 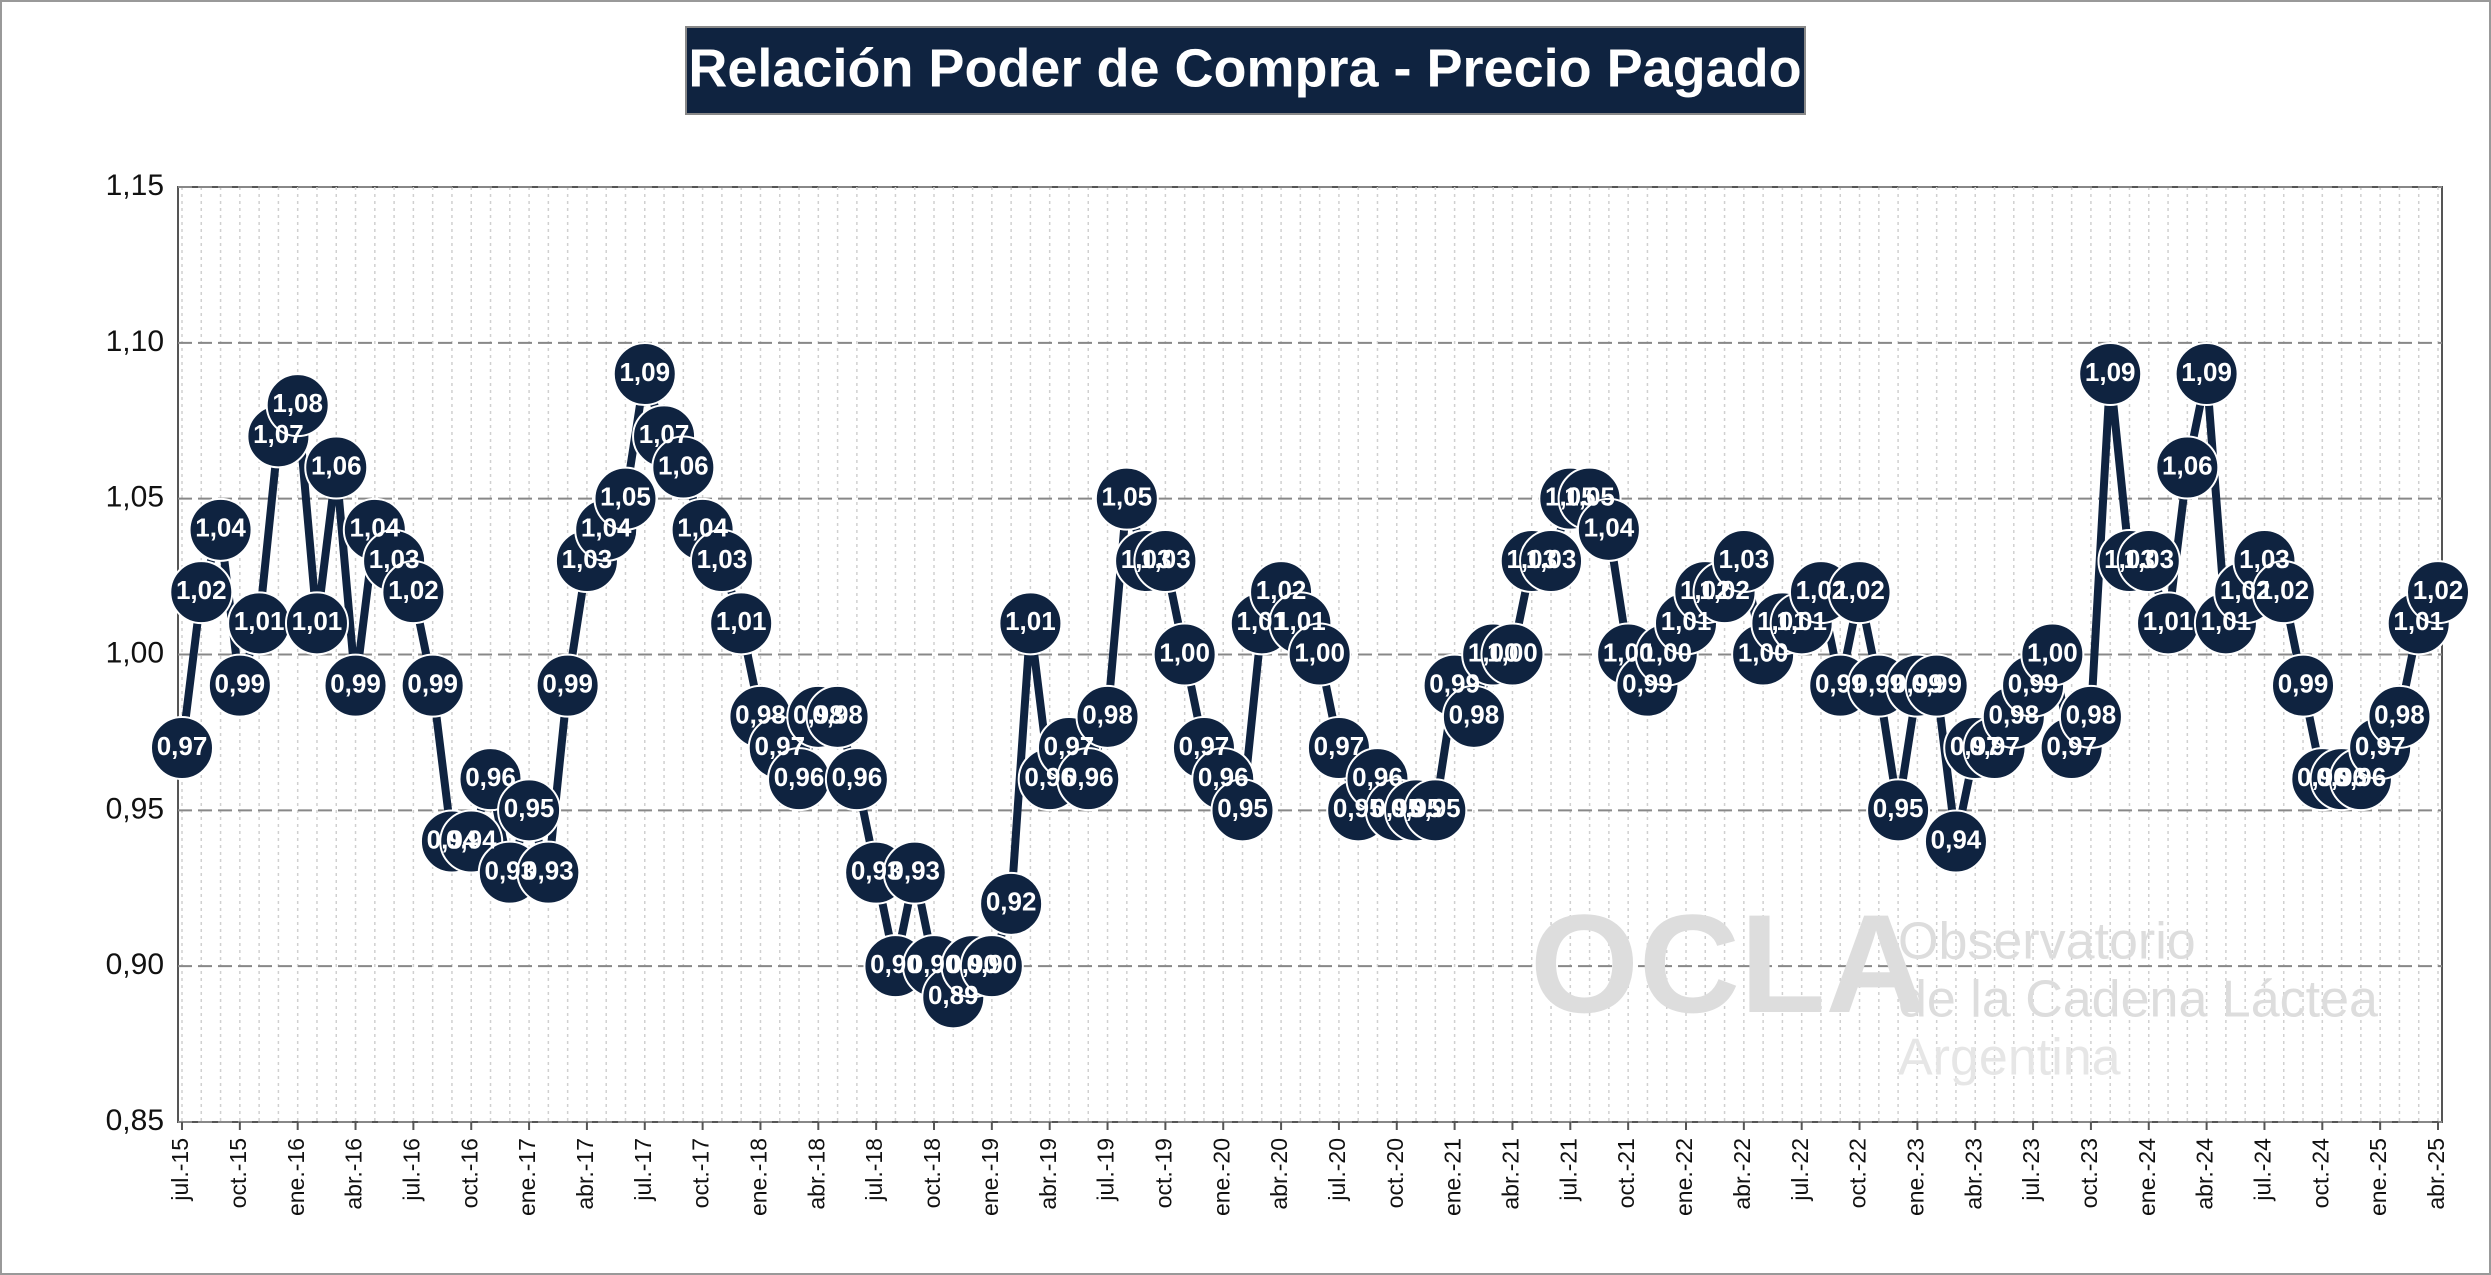 I want to click on y-tick-label: 1,10, so click(x=135, y=341).